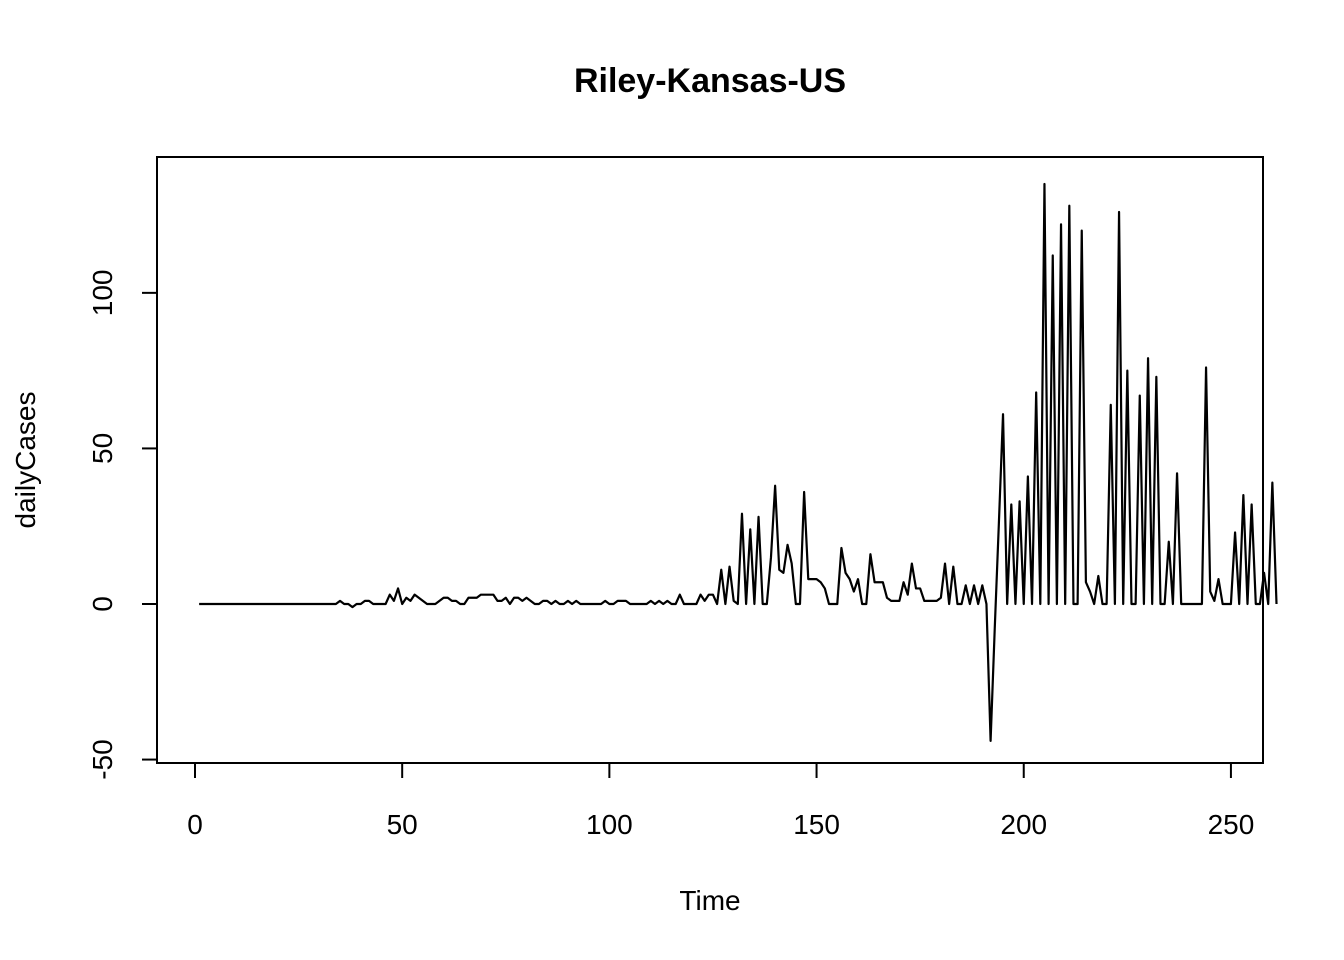  Describe the element at coordinates (710, 81) in the screenshot. I see `chart-title: Riley-Kansas-US` at that location.